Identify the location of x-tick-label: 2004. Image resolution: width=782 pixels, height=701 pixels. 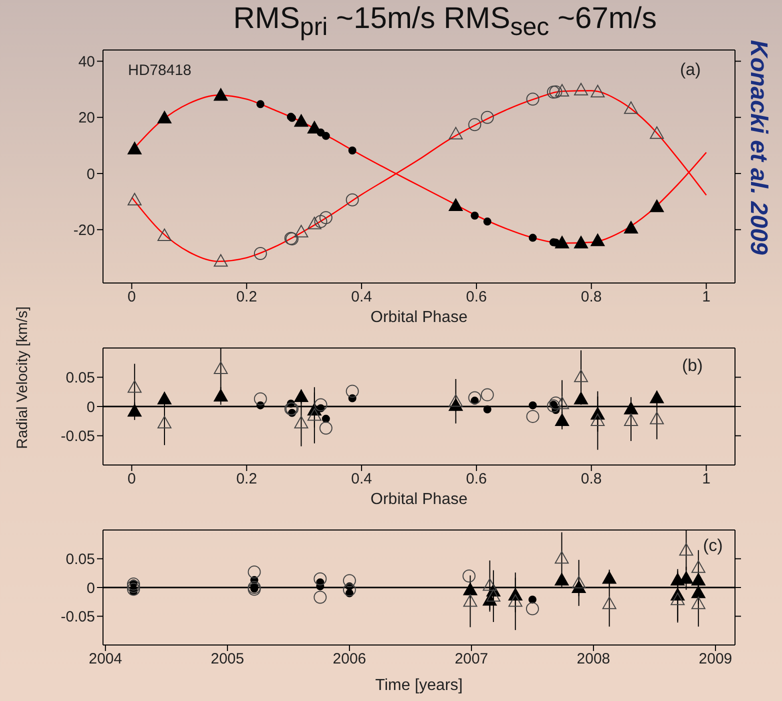
(105, 659).